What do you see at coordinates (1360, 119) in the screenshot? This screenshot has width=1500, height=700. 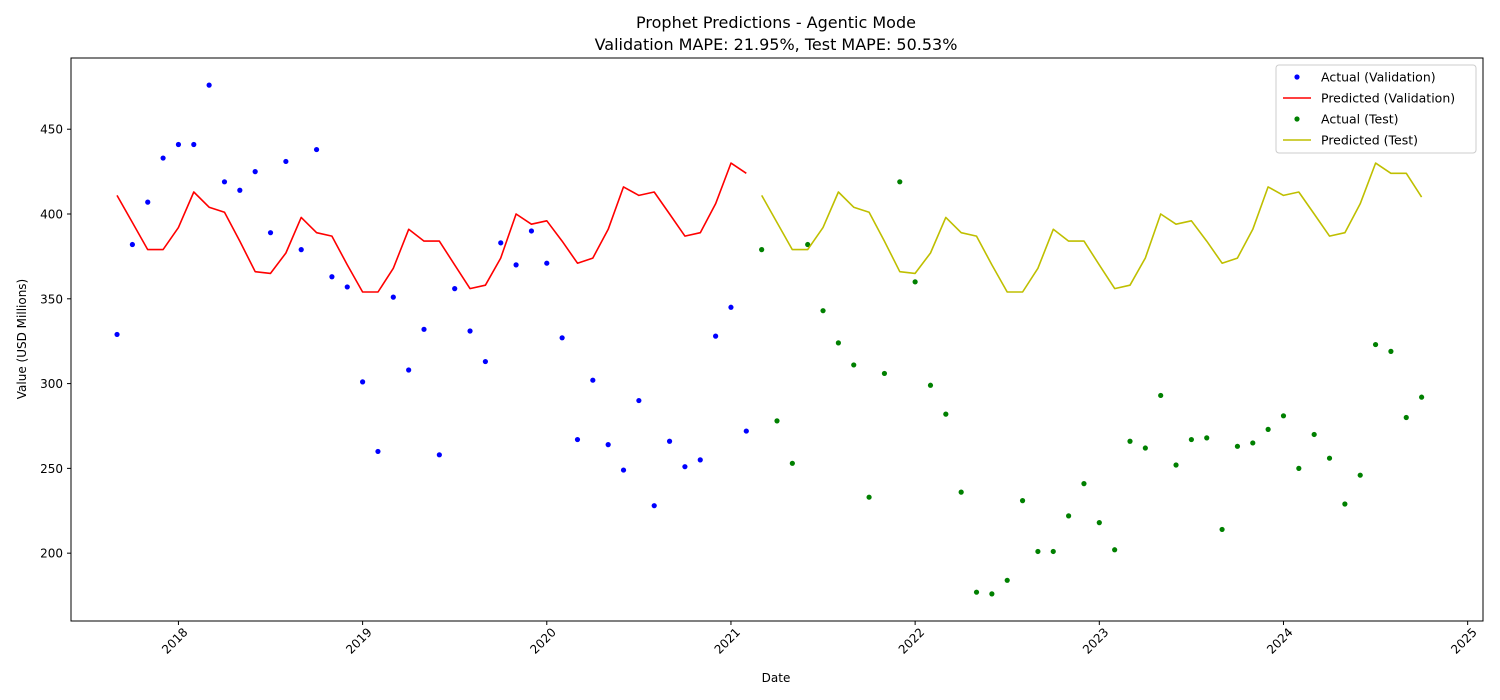 I see `legend-label-actual-test: Actual (Test)` at bounding box center [1360, 119].